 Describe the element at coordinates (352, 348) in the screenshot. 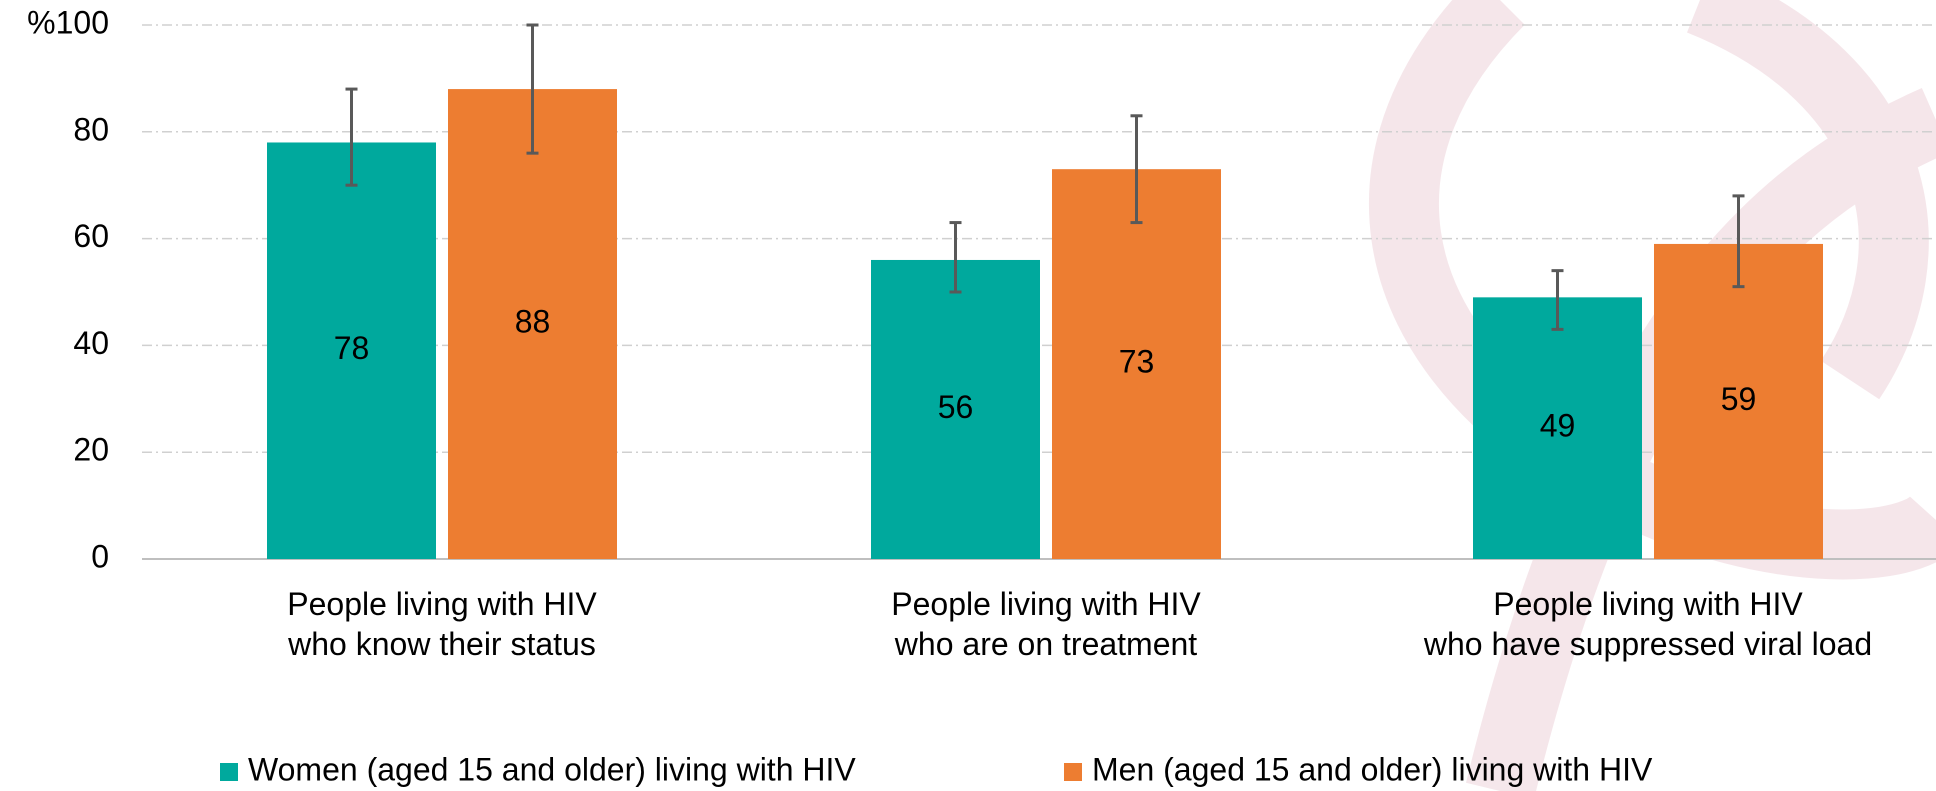

I see `value-label: 78` at that location.